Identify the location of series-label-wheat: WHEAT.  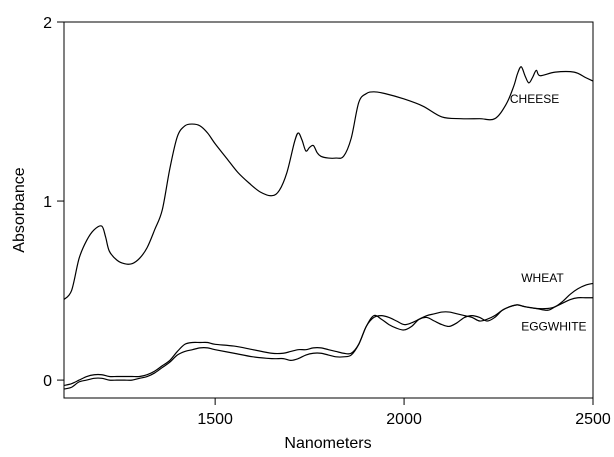
(542, 278).